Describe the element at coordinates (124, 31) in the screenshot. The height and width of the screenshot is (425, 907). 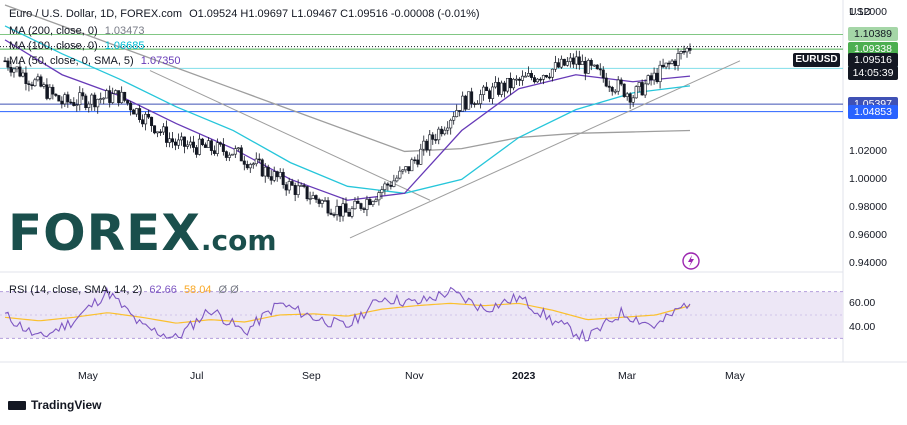
I see `ma200-value: 1.03473` at that location.